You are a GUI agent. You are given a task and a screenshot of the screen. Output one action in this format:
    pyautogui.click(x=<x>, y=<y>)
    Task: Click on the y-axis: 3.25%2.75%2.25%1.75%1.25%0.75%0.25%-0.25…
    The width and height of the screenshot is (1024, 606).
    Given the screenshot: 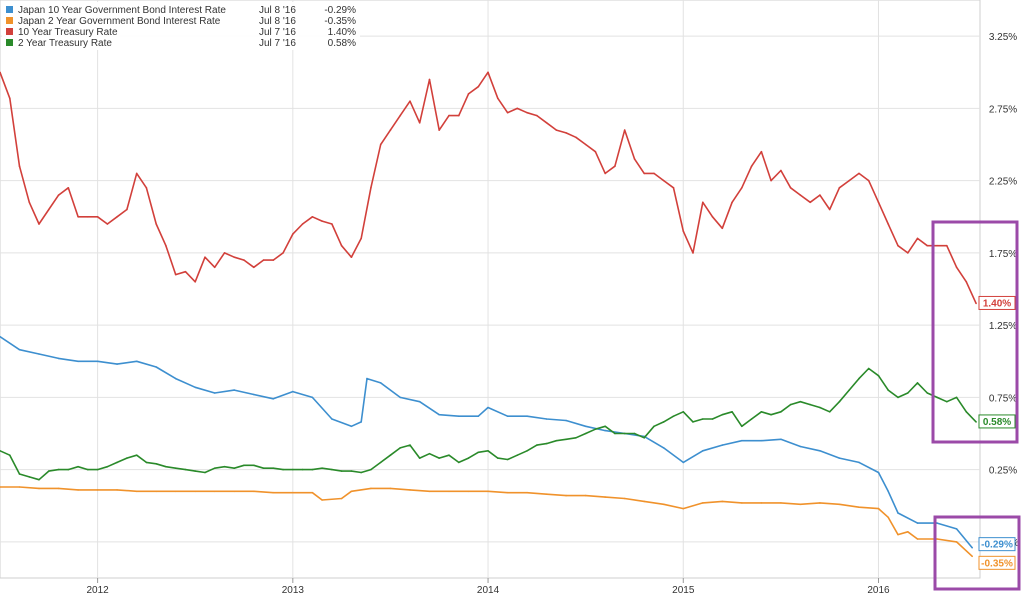 What is the action you would take?
    pyautogui.click(x=1003, y=290)
    